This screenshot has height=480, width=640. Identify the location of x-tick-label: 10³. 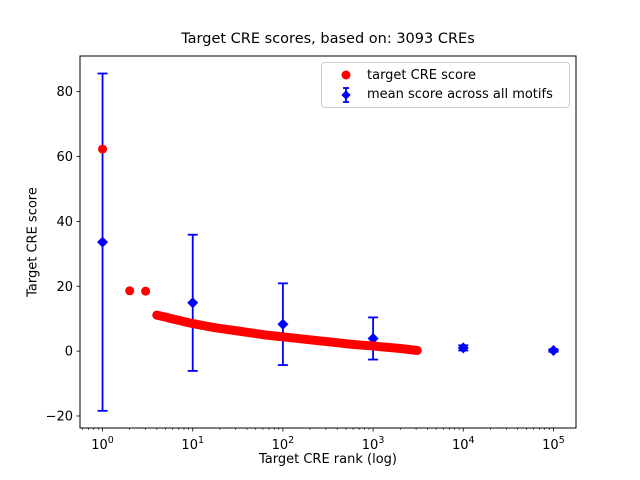
(373, 444).